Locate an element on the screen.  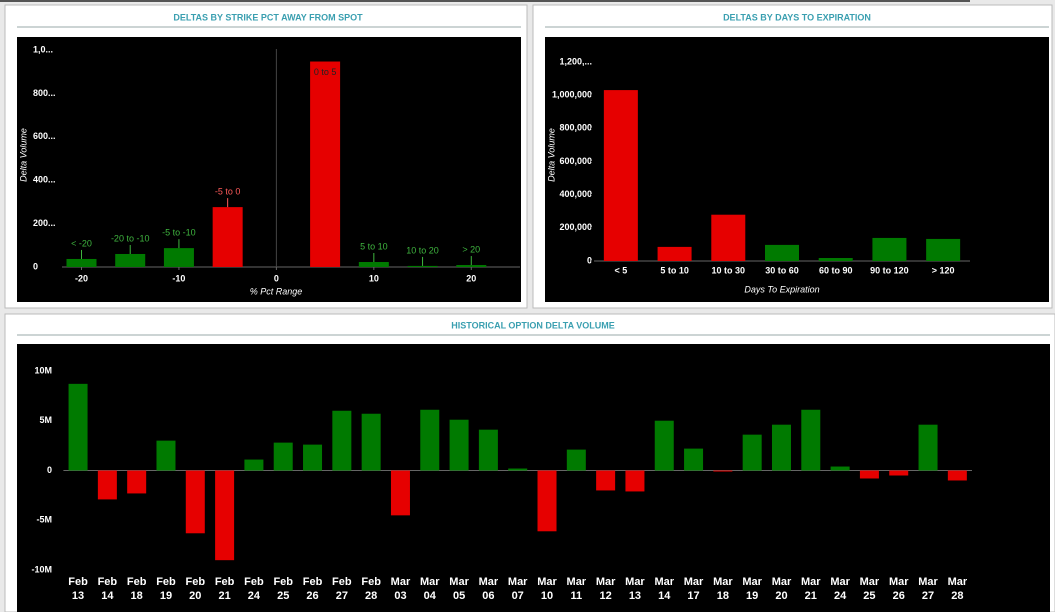
data-label: -20 to -10 is located at coordinates (130, 238).